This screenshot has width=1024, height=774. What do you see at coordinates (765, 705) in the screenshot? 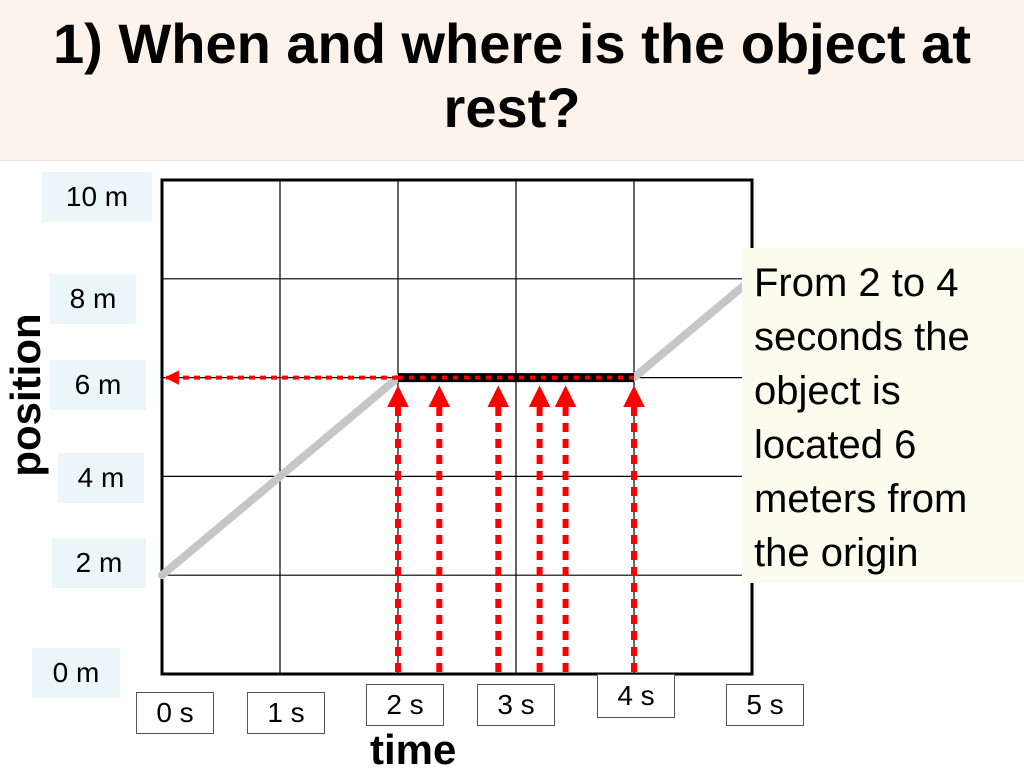
I see `x-tick-label-5s: 5 s` at bounding box center [765, 705].